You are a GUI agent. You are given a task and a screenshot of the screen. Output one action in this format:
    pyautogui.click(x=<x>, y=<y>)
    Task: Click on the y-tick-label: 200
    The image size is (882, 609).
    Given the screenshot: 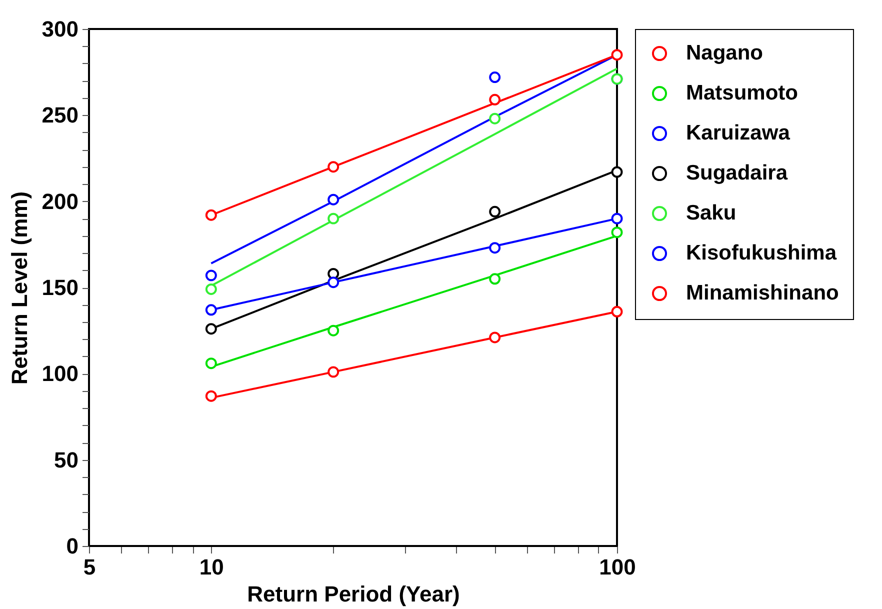 What is the action you would take?
    pyautogui.click(x=60, y=201)
    